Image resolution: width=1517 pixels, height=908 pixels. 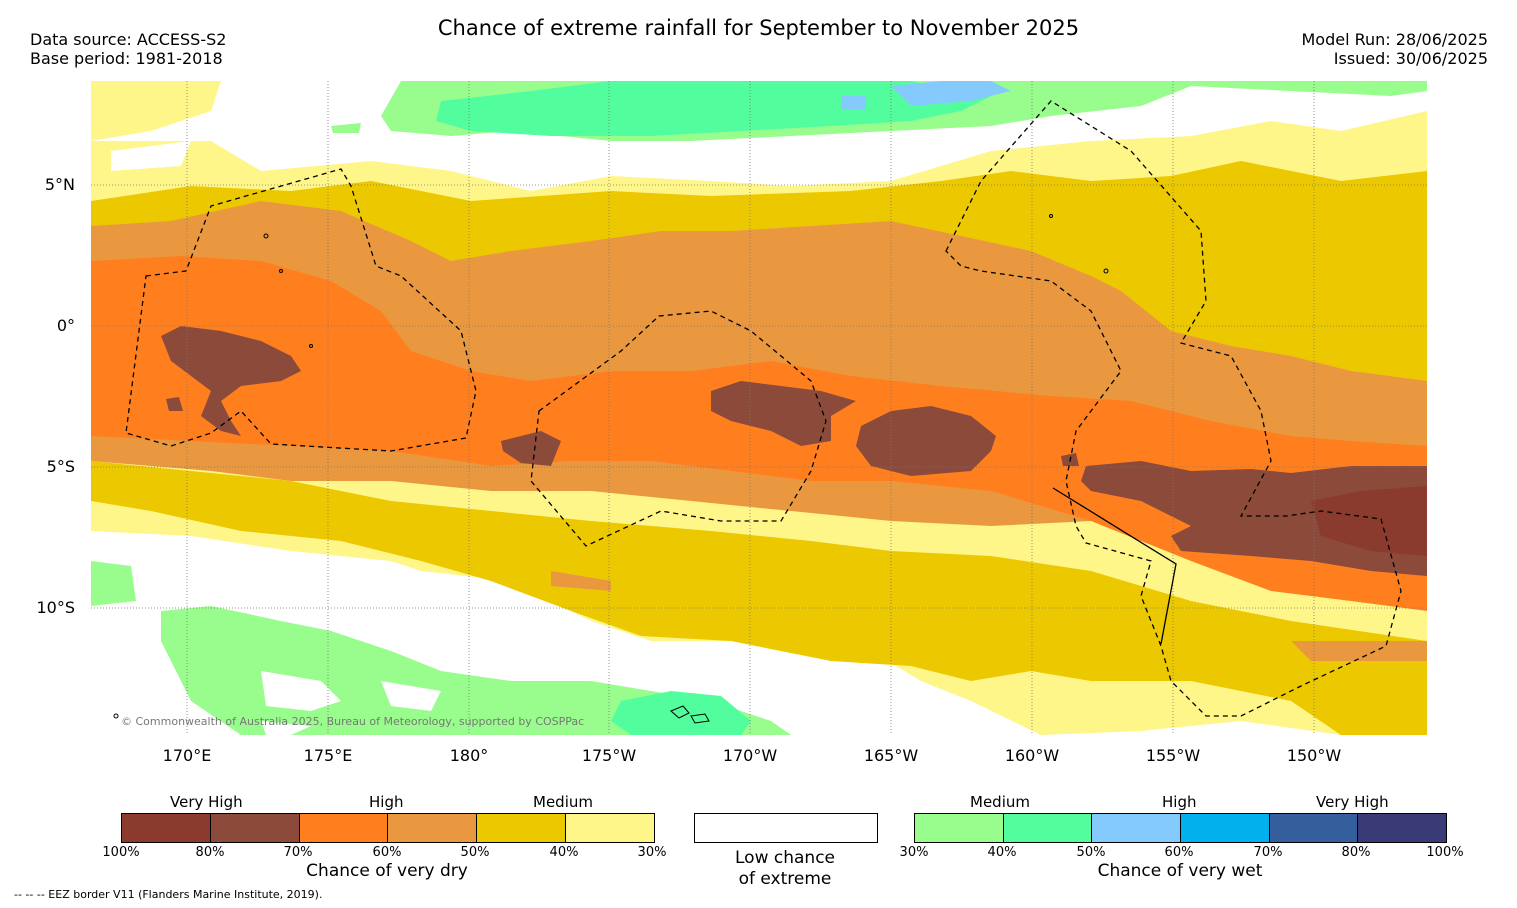 I want to click on wet-level-medium: Medium, so click(x=1000, y=802).